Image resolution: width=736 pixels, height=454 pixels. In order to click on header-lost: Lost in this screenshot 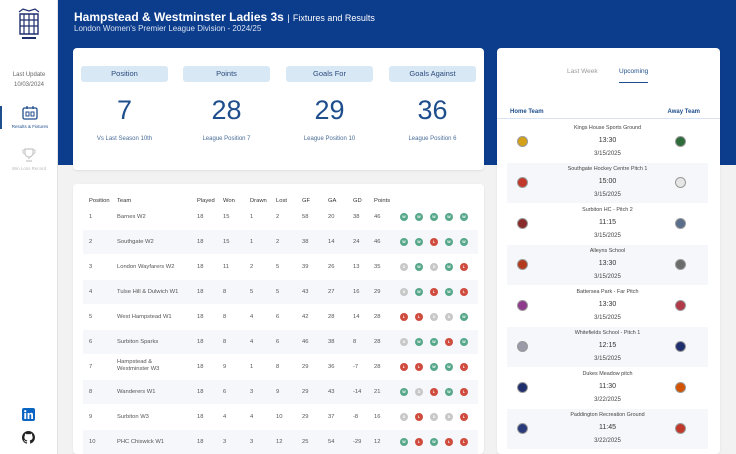, I will do `click(281, 201)`.